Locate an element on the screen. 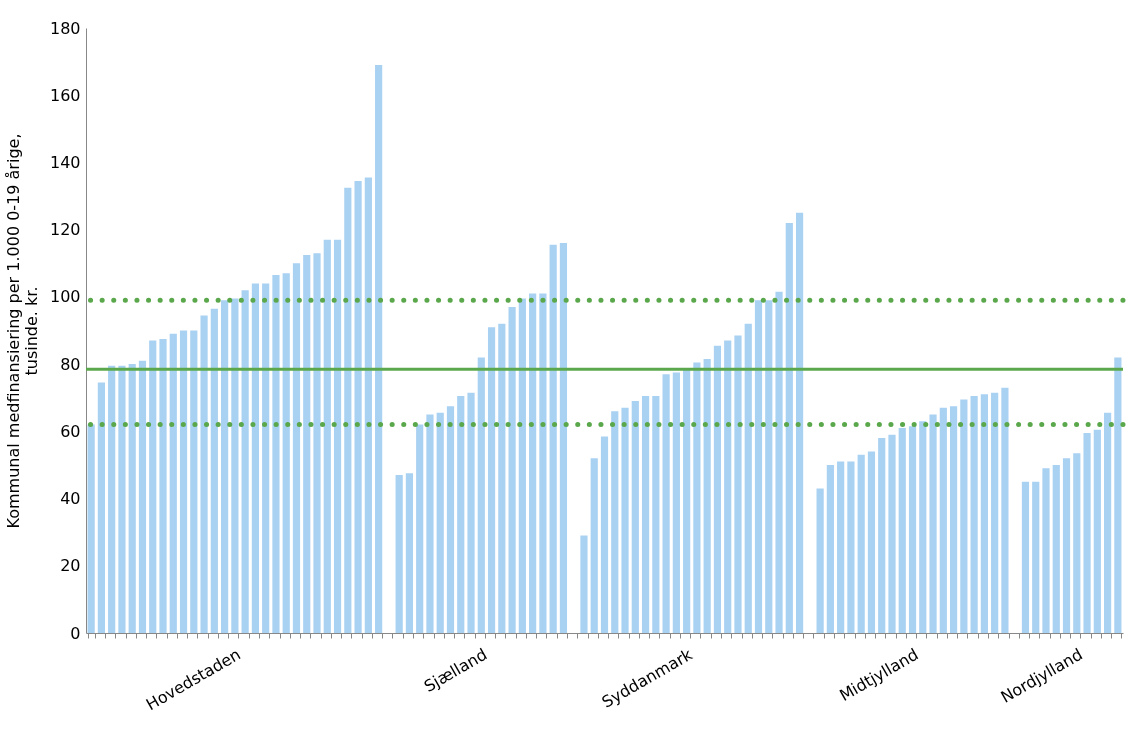 Image resolution: width=1133 pixels, height=731 pixels. y-tick-label: 0 is located at coordinates (75, 633).